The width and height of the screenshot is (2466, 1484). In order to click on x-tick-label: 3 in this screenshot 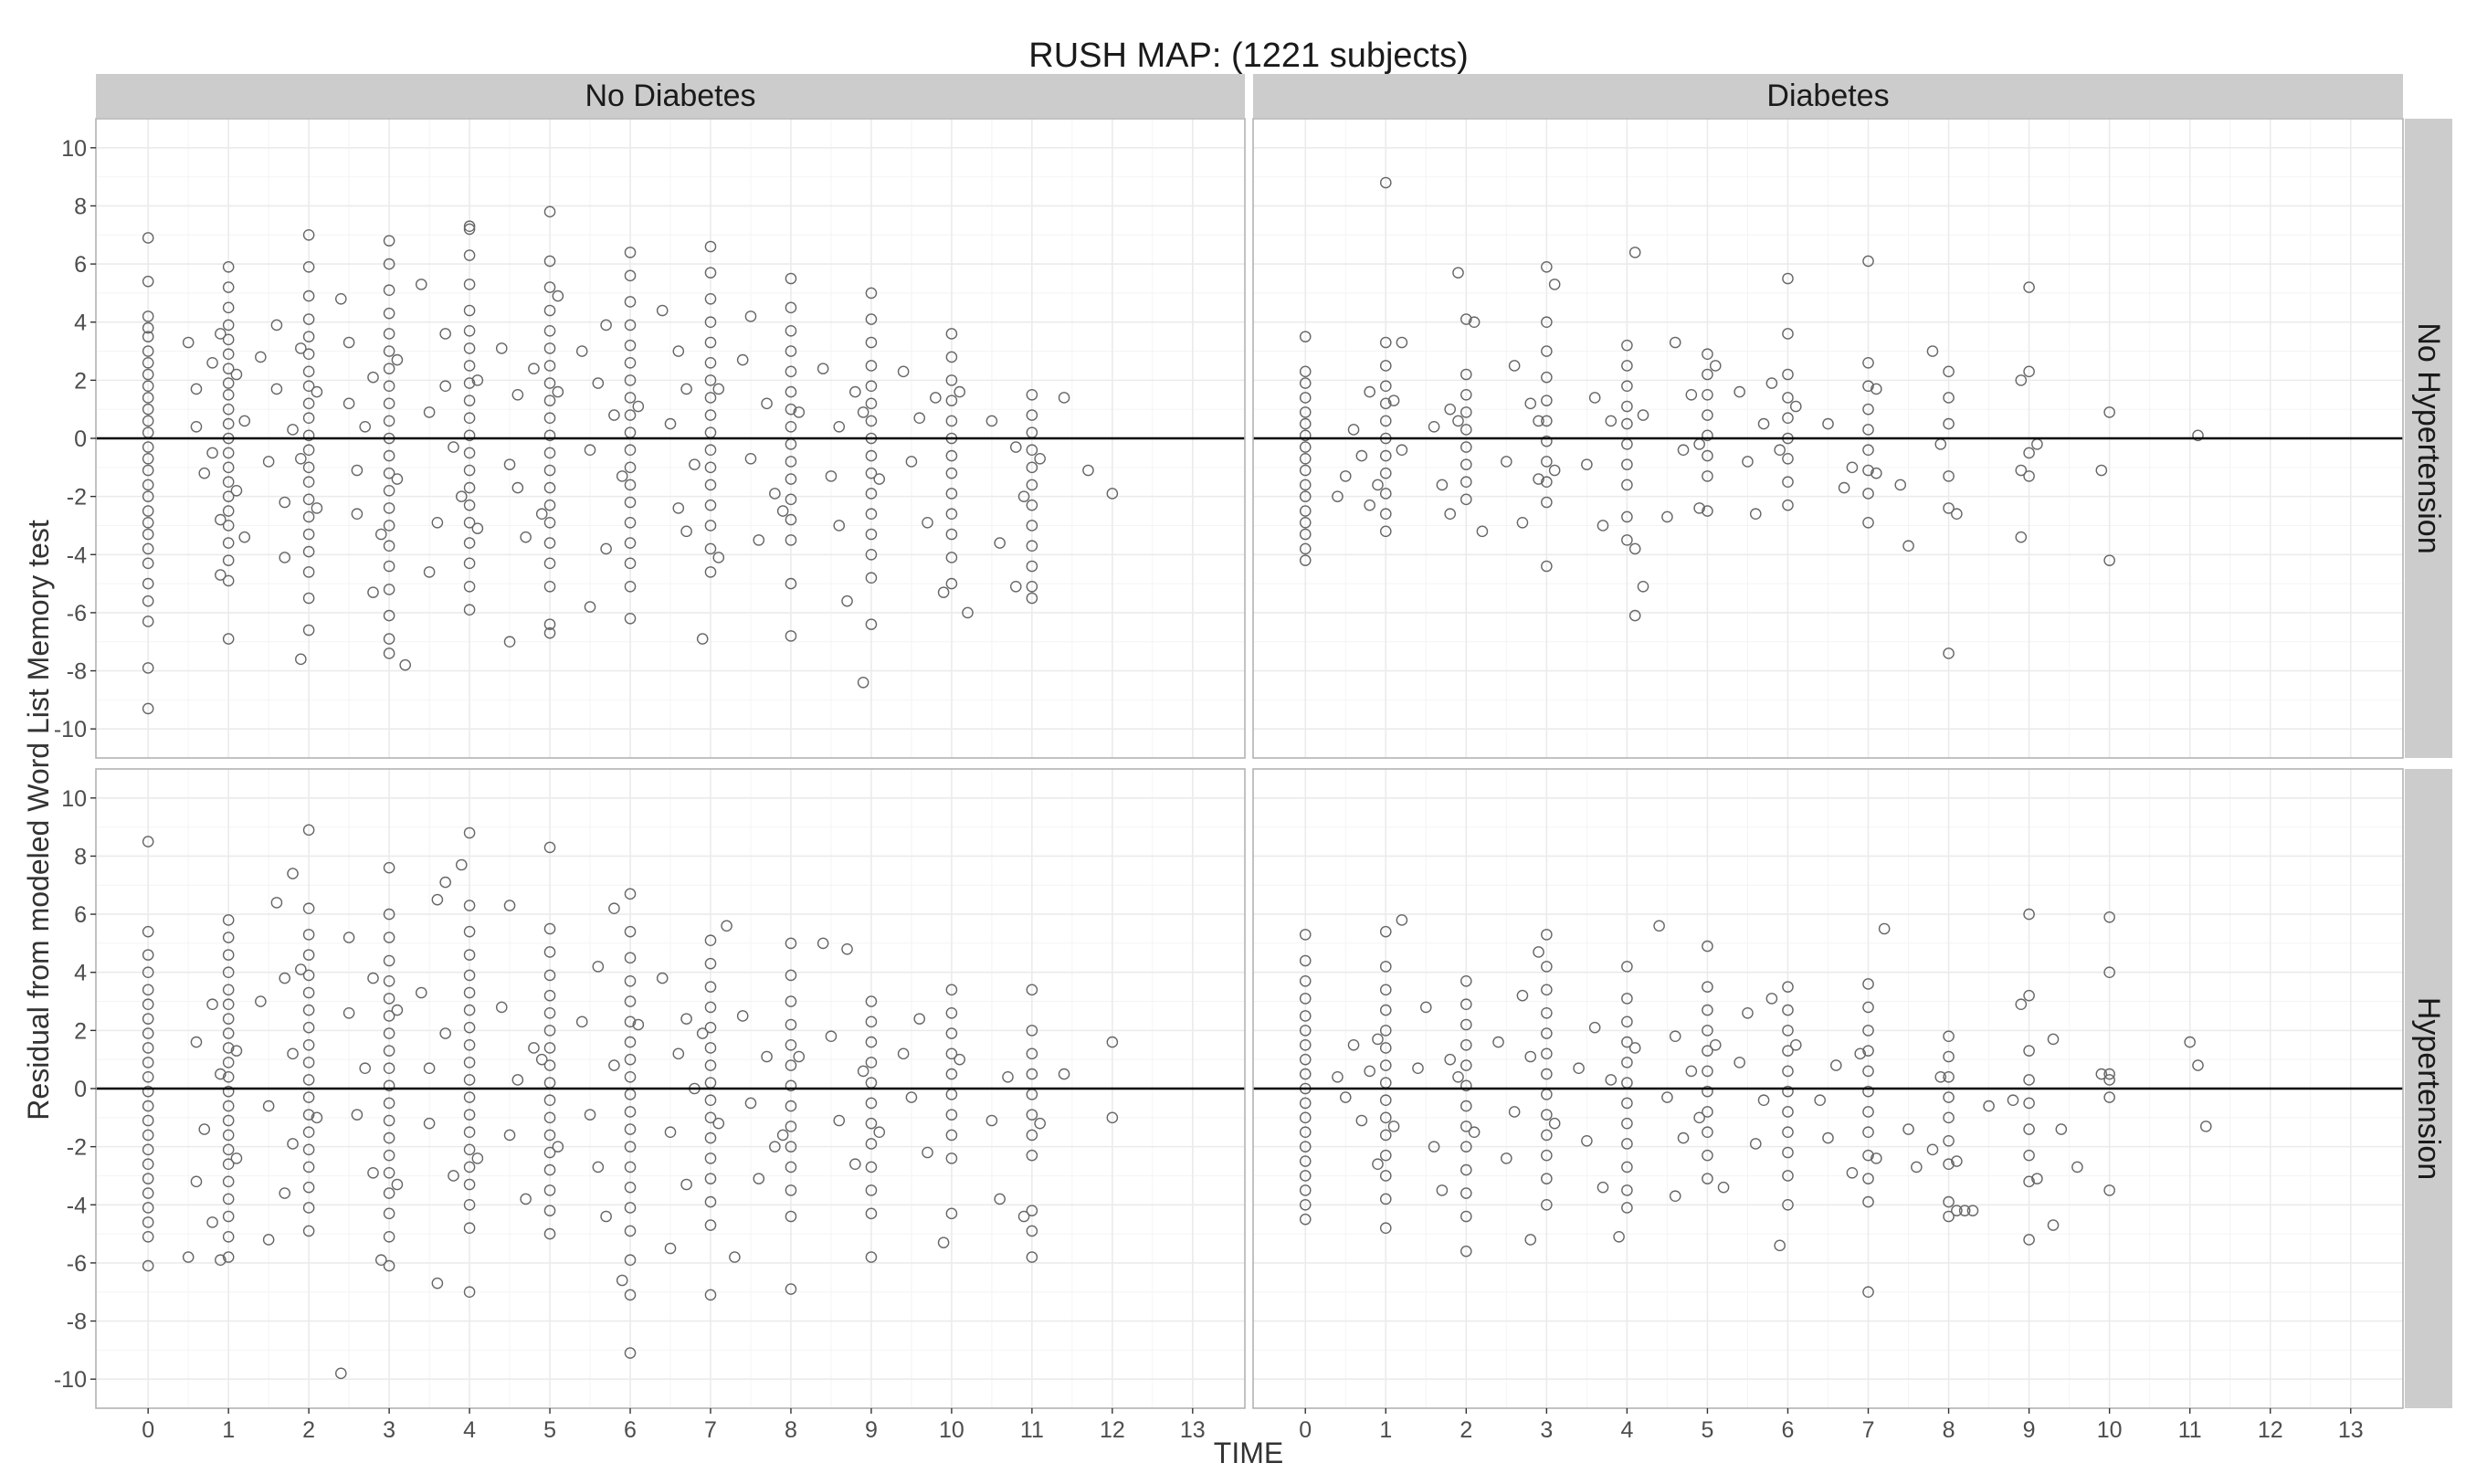, I will do `click(389, 1430)`.